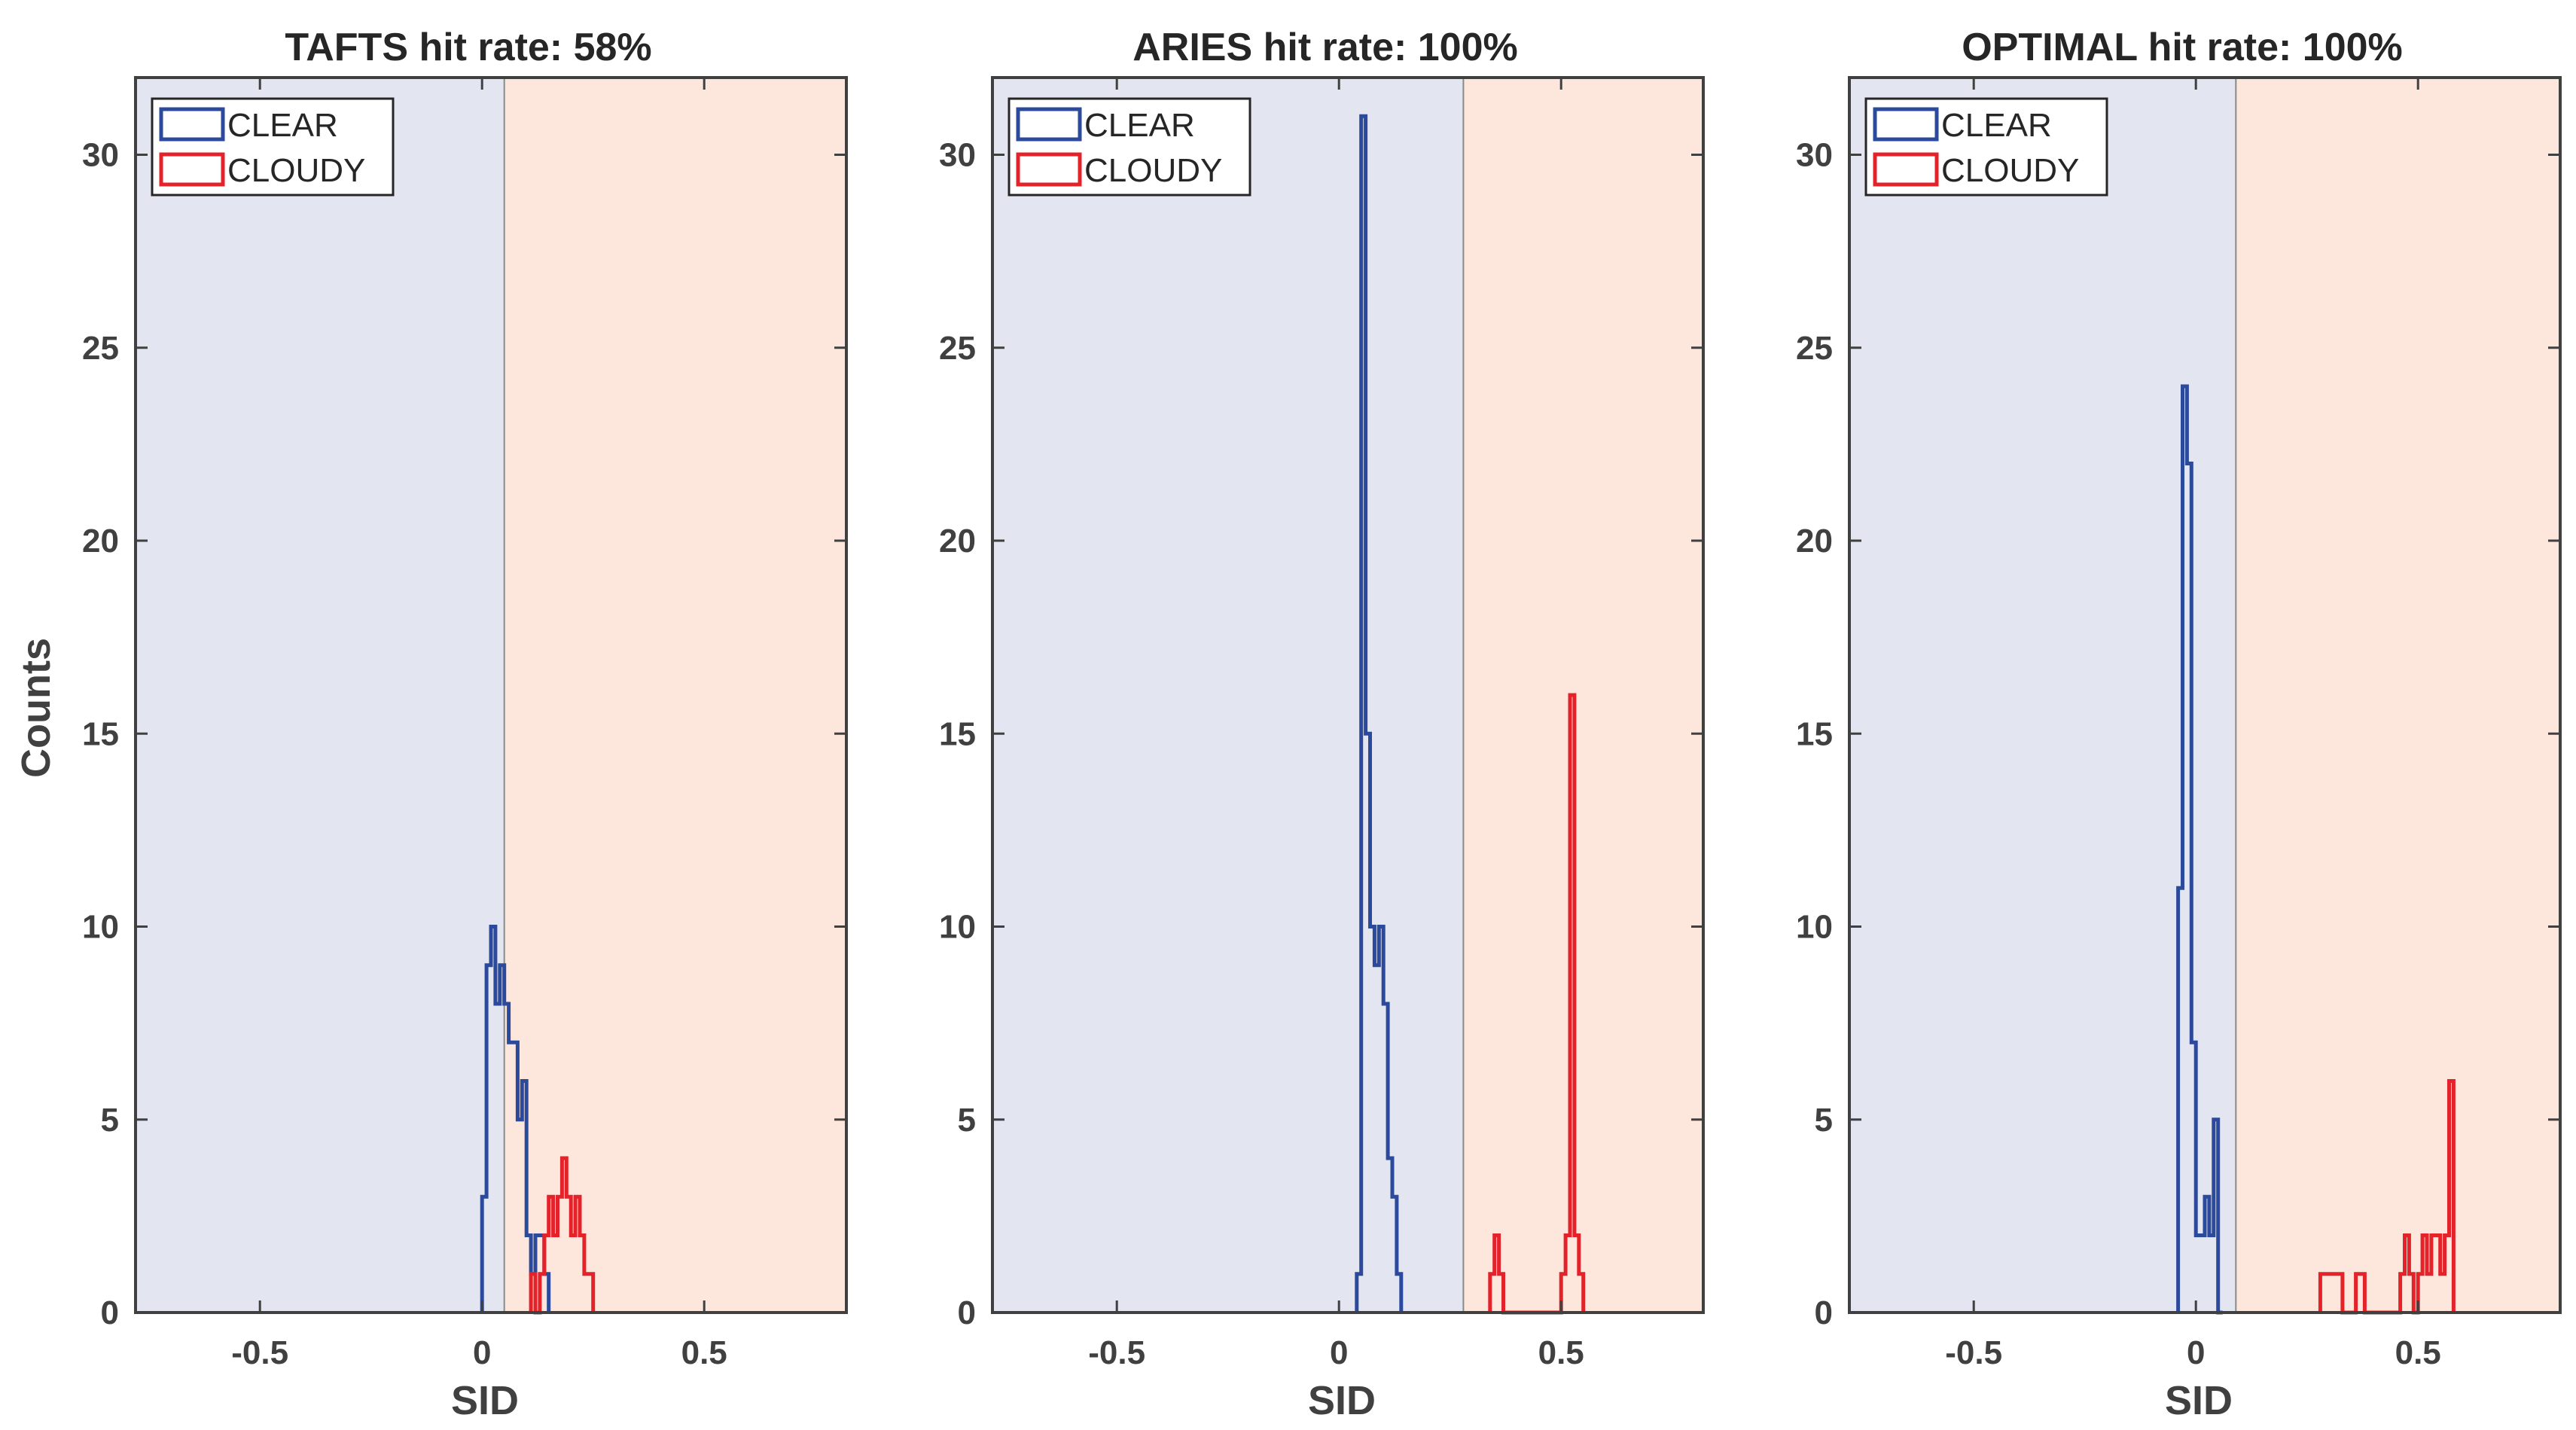 The image size is (2576, 1430). What do you see at coordinates (2182, 47) in the screenshot?
I see `chart-title: OPTIMAL hit rate: 100%` at bounding box center [2182, 47].